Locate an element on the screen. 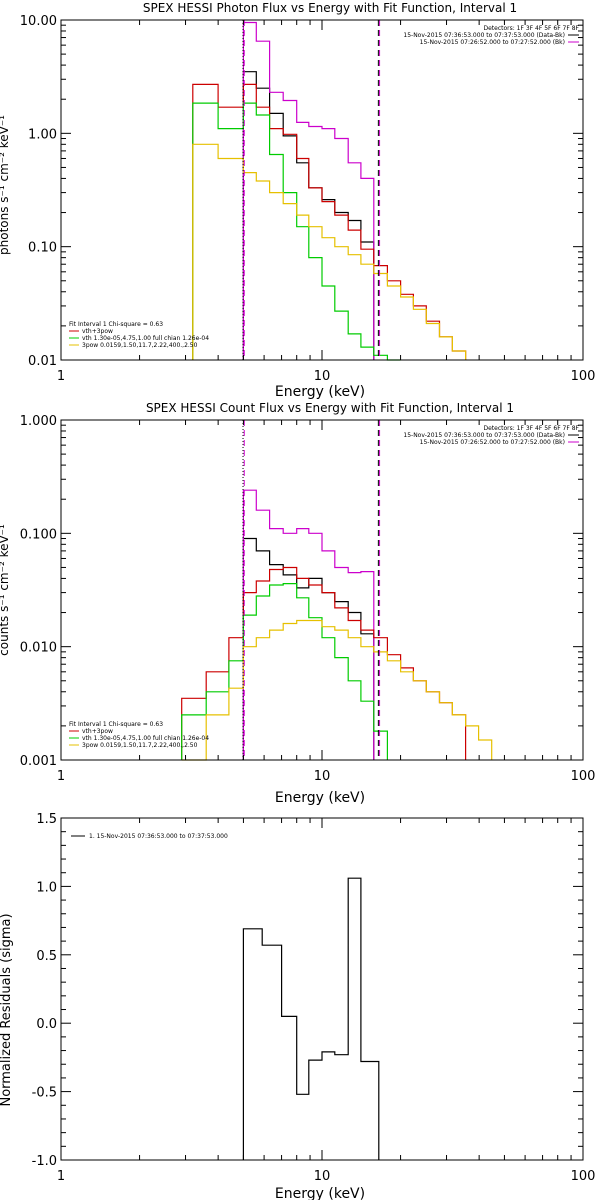 The width and height of the screenshot is (600, 1200). y-tick-label: 10.00 is located at coordinates (38, 21).